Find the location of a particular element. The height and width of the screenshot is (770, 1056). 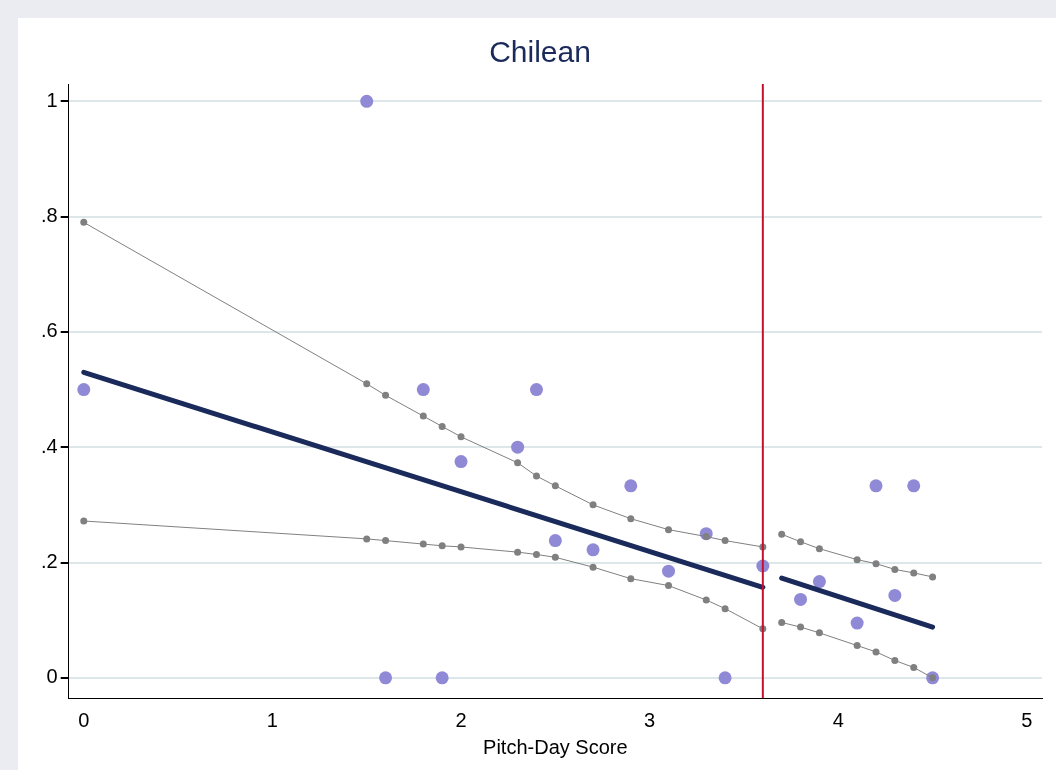

y-tick-label: 0 is located at coordinates (52, 676).